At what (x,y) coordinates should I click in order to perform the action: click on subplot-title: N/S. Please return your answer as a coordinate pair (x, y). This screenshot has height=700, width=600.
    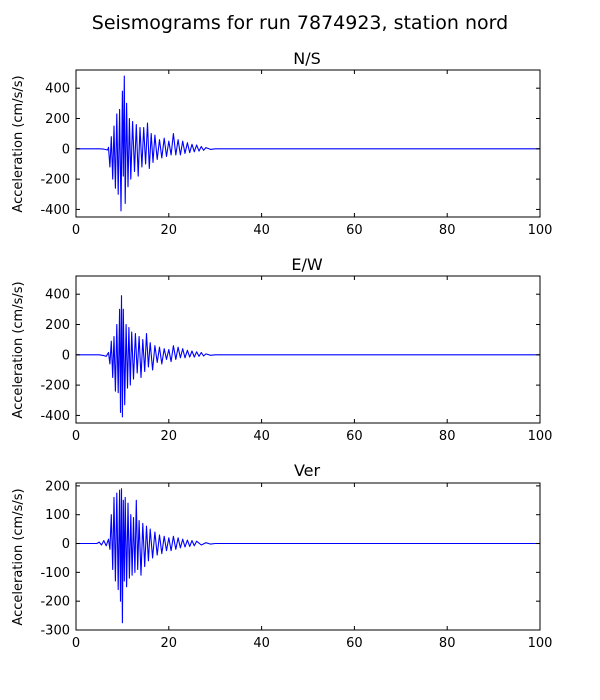
    Looking at the image, I should click on (307, 58).